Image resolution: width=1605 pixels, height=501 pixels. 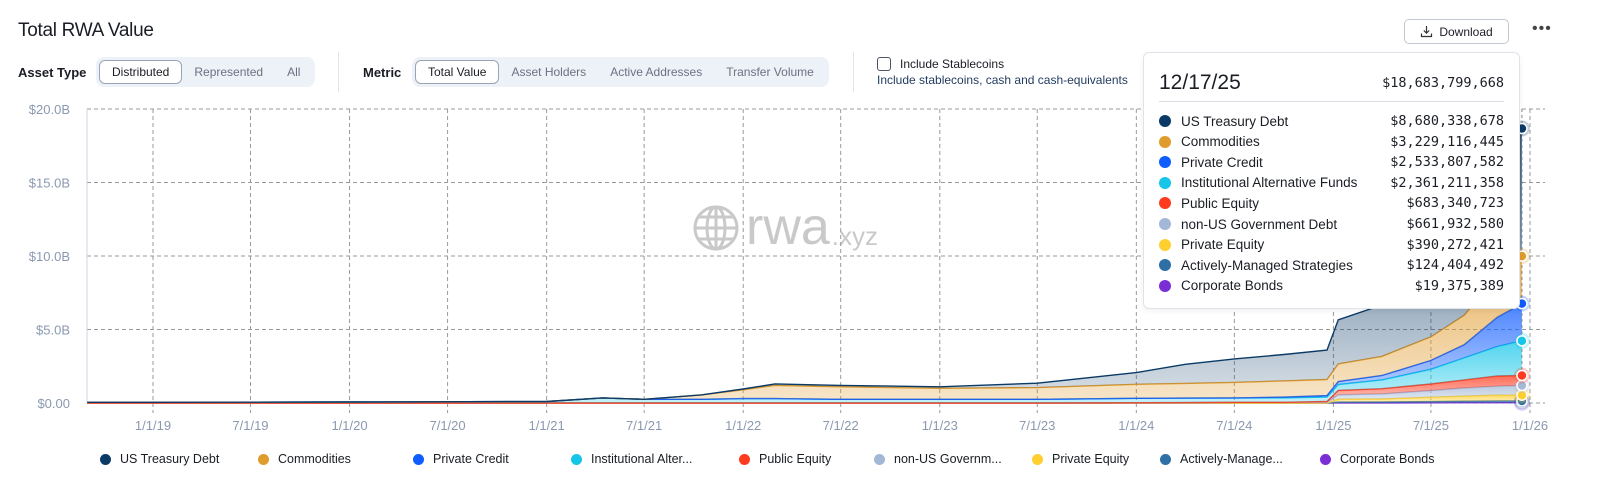 I want to click on include-stablecoins-checkbox, so click(x=884, y=64).